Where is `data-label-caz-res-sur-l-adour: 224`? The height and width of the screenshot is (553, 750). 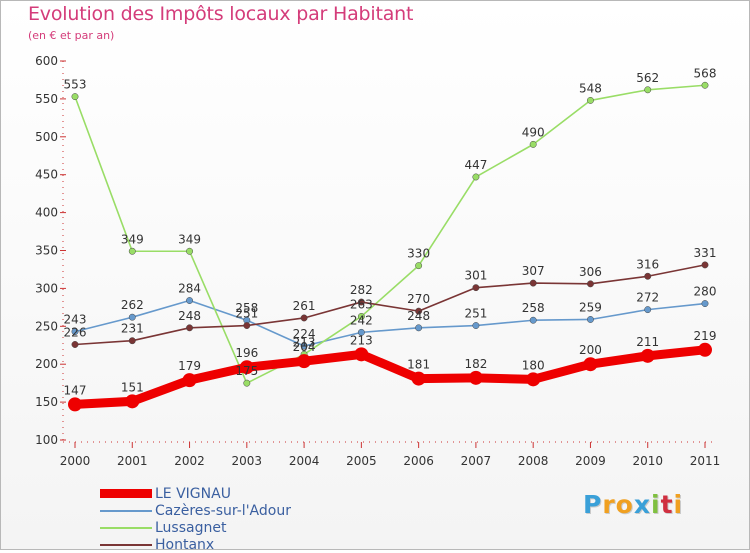 data-label-caz-res-sur-l-adour: 224 is located at coordinates (304, 334).